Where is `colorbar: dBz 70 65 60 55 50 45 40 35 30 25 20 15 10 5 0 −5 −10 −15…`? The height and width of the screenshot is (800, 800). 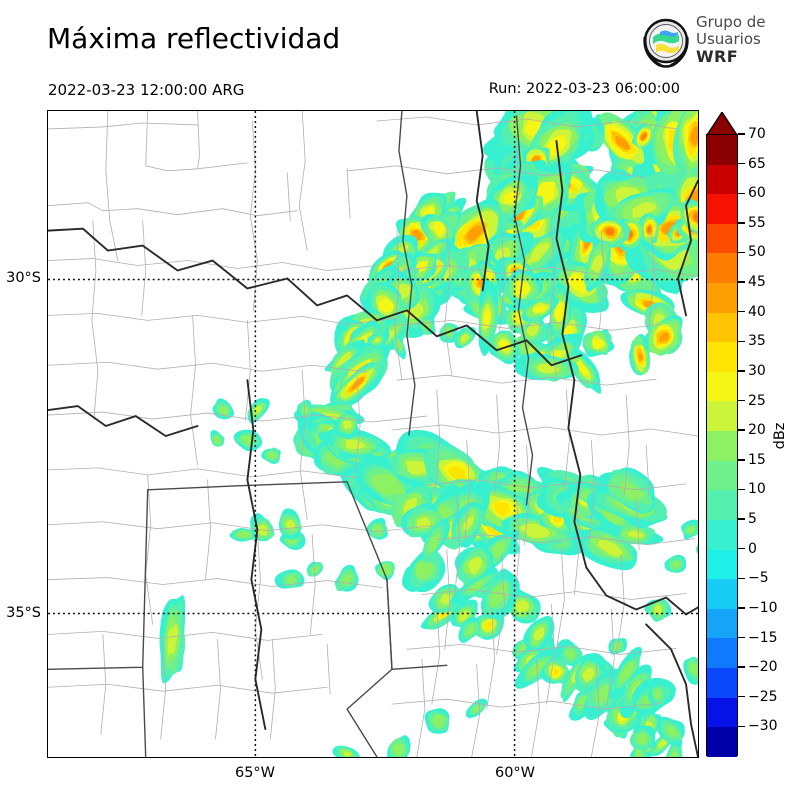
colorbar: dBz 70 65 60 55 50 45 40 35 30 25 20 15 10 5 0 −5 −10 −15… is located at coordinates (752, 436).